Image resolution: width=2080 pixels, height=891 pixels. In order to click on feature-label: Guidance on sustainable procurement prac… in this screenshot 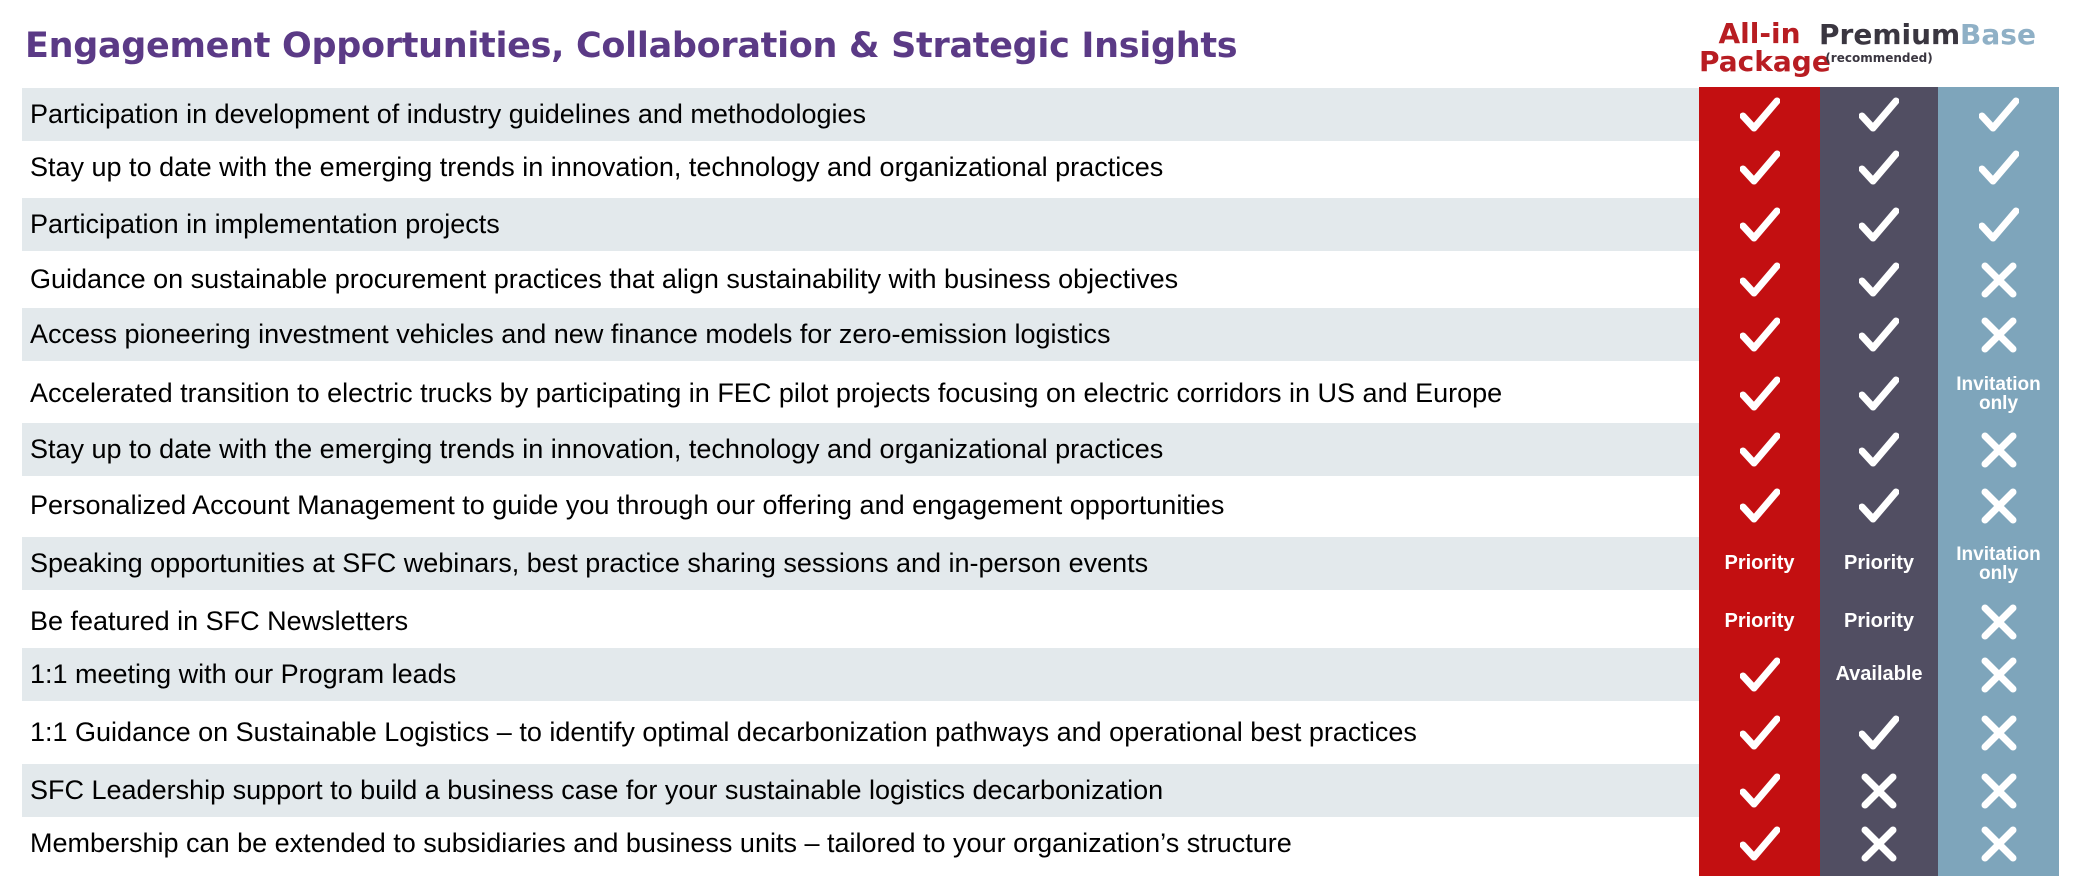, I will do `click(604, 279)`.